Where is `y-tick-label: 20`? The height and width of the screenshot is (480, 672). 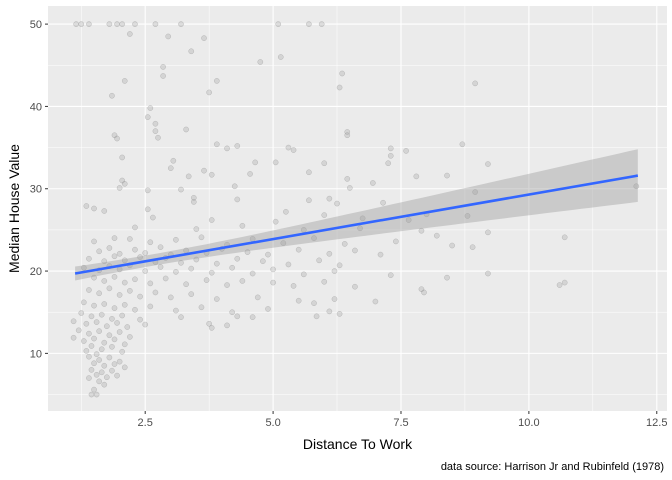 y-tick-label: 20 is located at coordinates (36, 272).